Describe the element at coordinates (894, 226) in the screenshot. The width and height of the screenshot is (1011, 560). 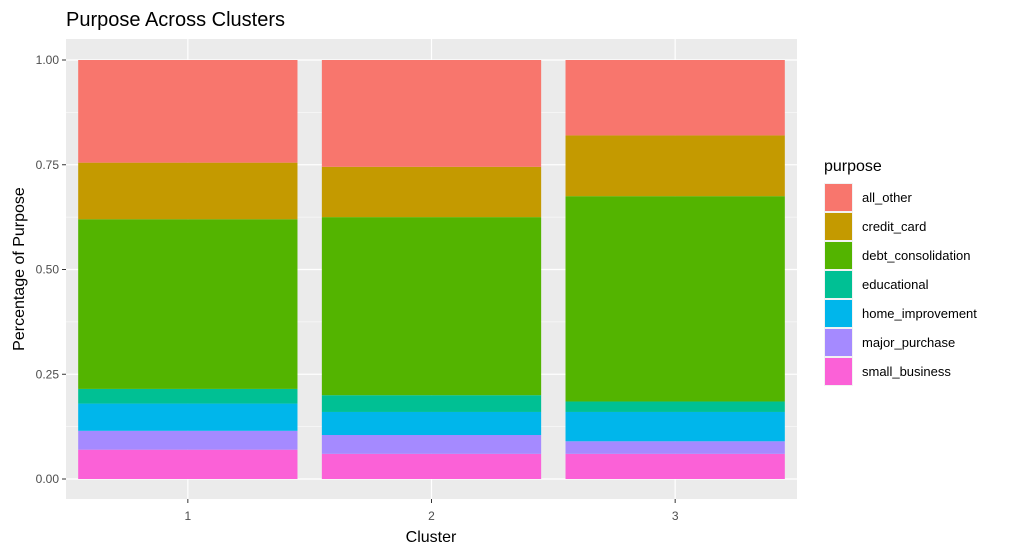
I see `legend-label: credit_card` at that location.